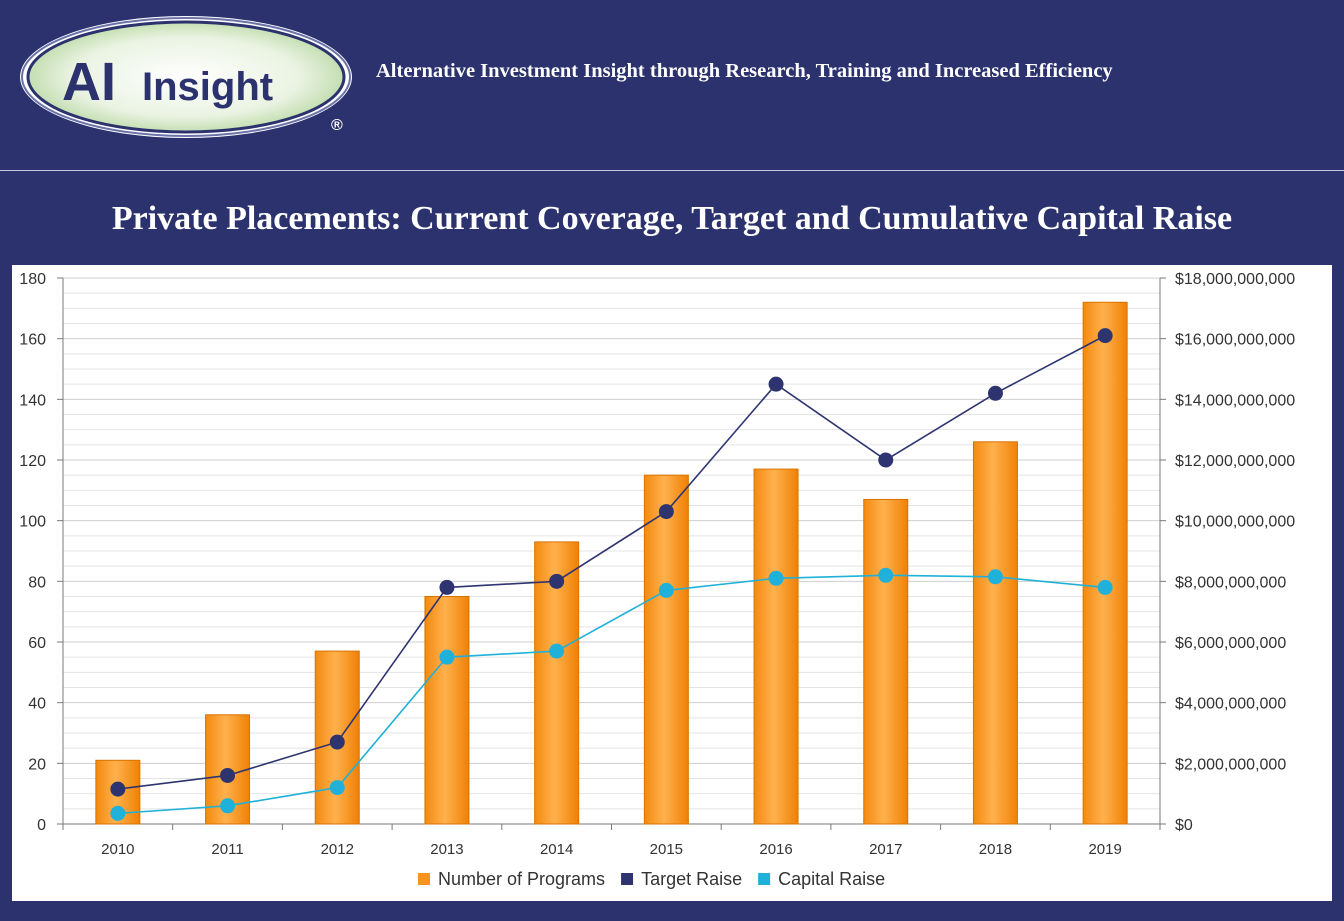  I want to click on x-tick-label: 2017, so click(885, 849).